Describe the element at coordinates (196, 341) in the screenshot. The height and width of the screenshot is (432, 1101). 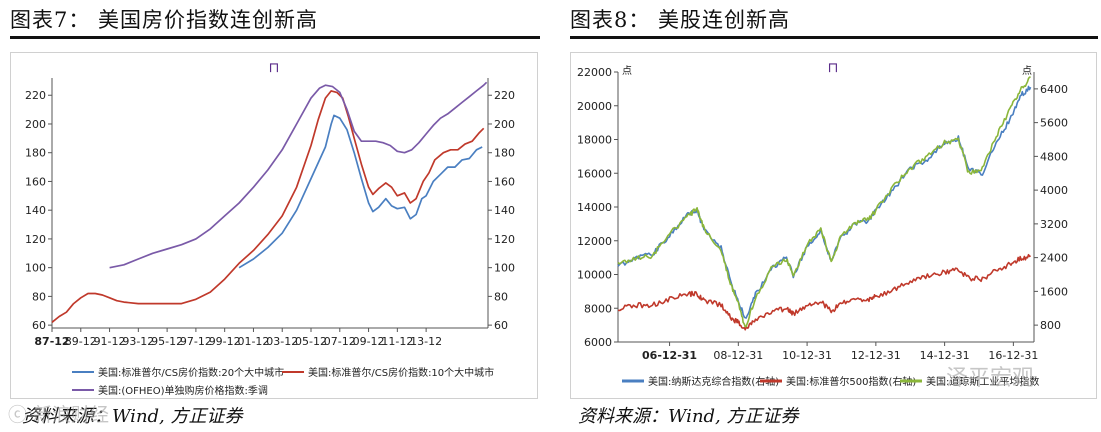
I see `x-tick-label: 97-12` at that location.